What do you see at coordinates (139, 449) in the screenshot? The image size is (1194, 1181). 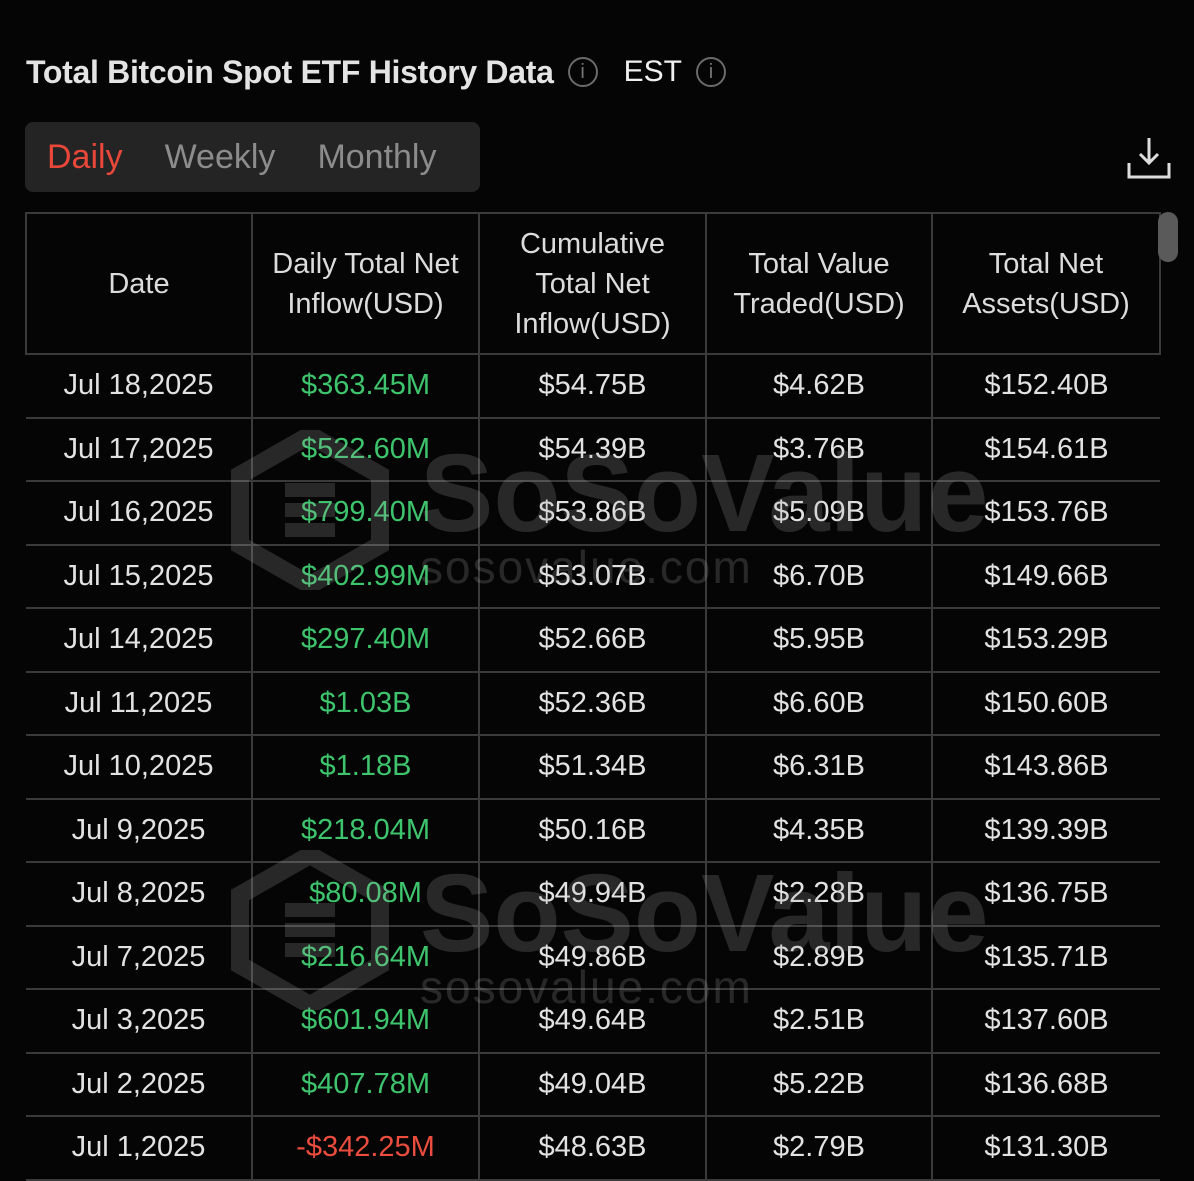 I see `table-cell: Jul 17,2025` at bounding box center [139, 449].